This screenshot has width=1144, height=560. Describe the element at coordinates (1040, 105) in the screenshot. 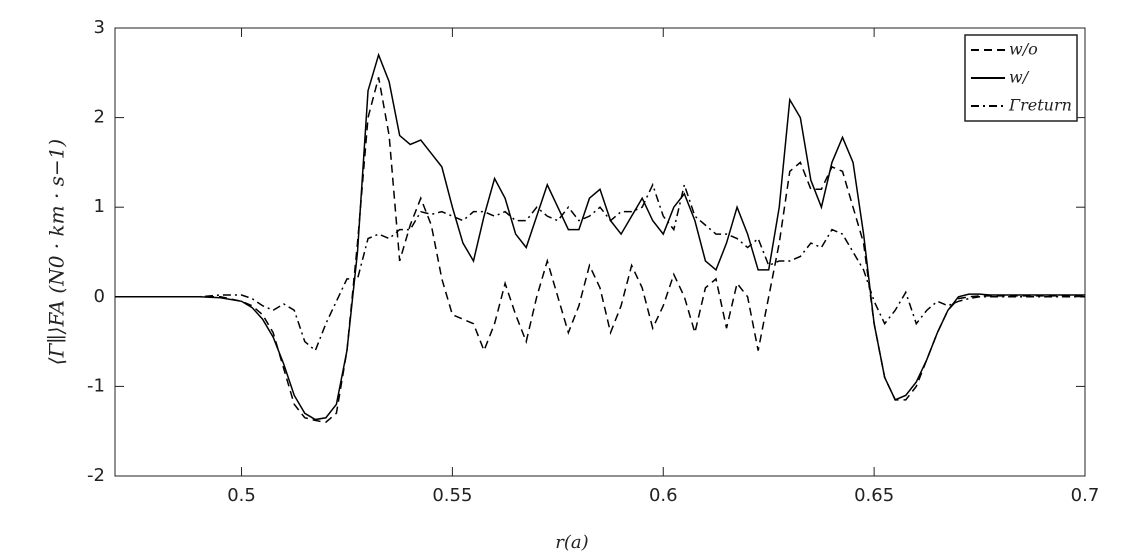

I see `legend-label: Γreturn` at that location.